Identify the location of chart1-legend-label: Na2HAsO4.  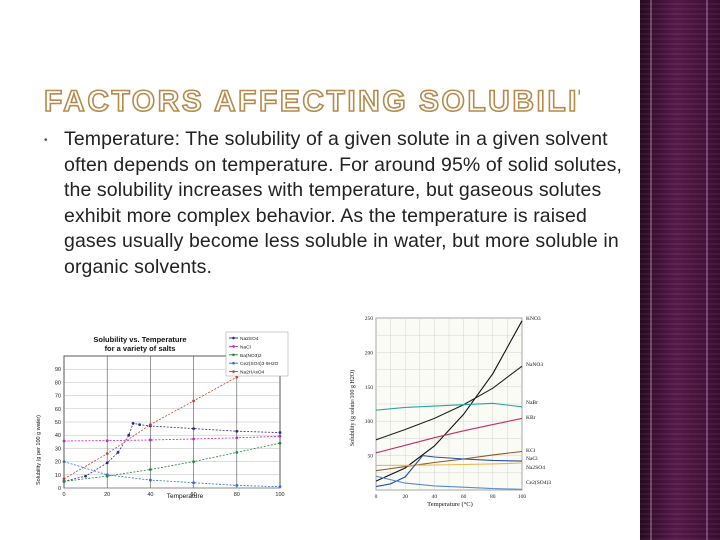
(252, 373).